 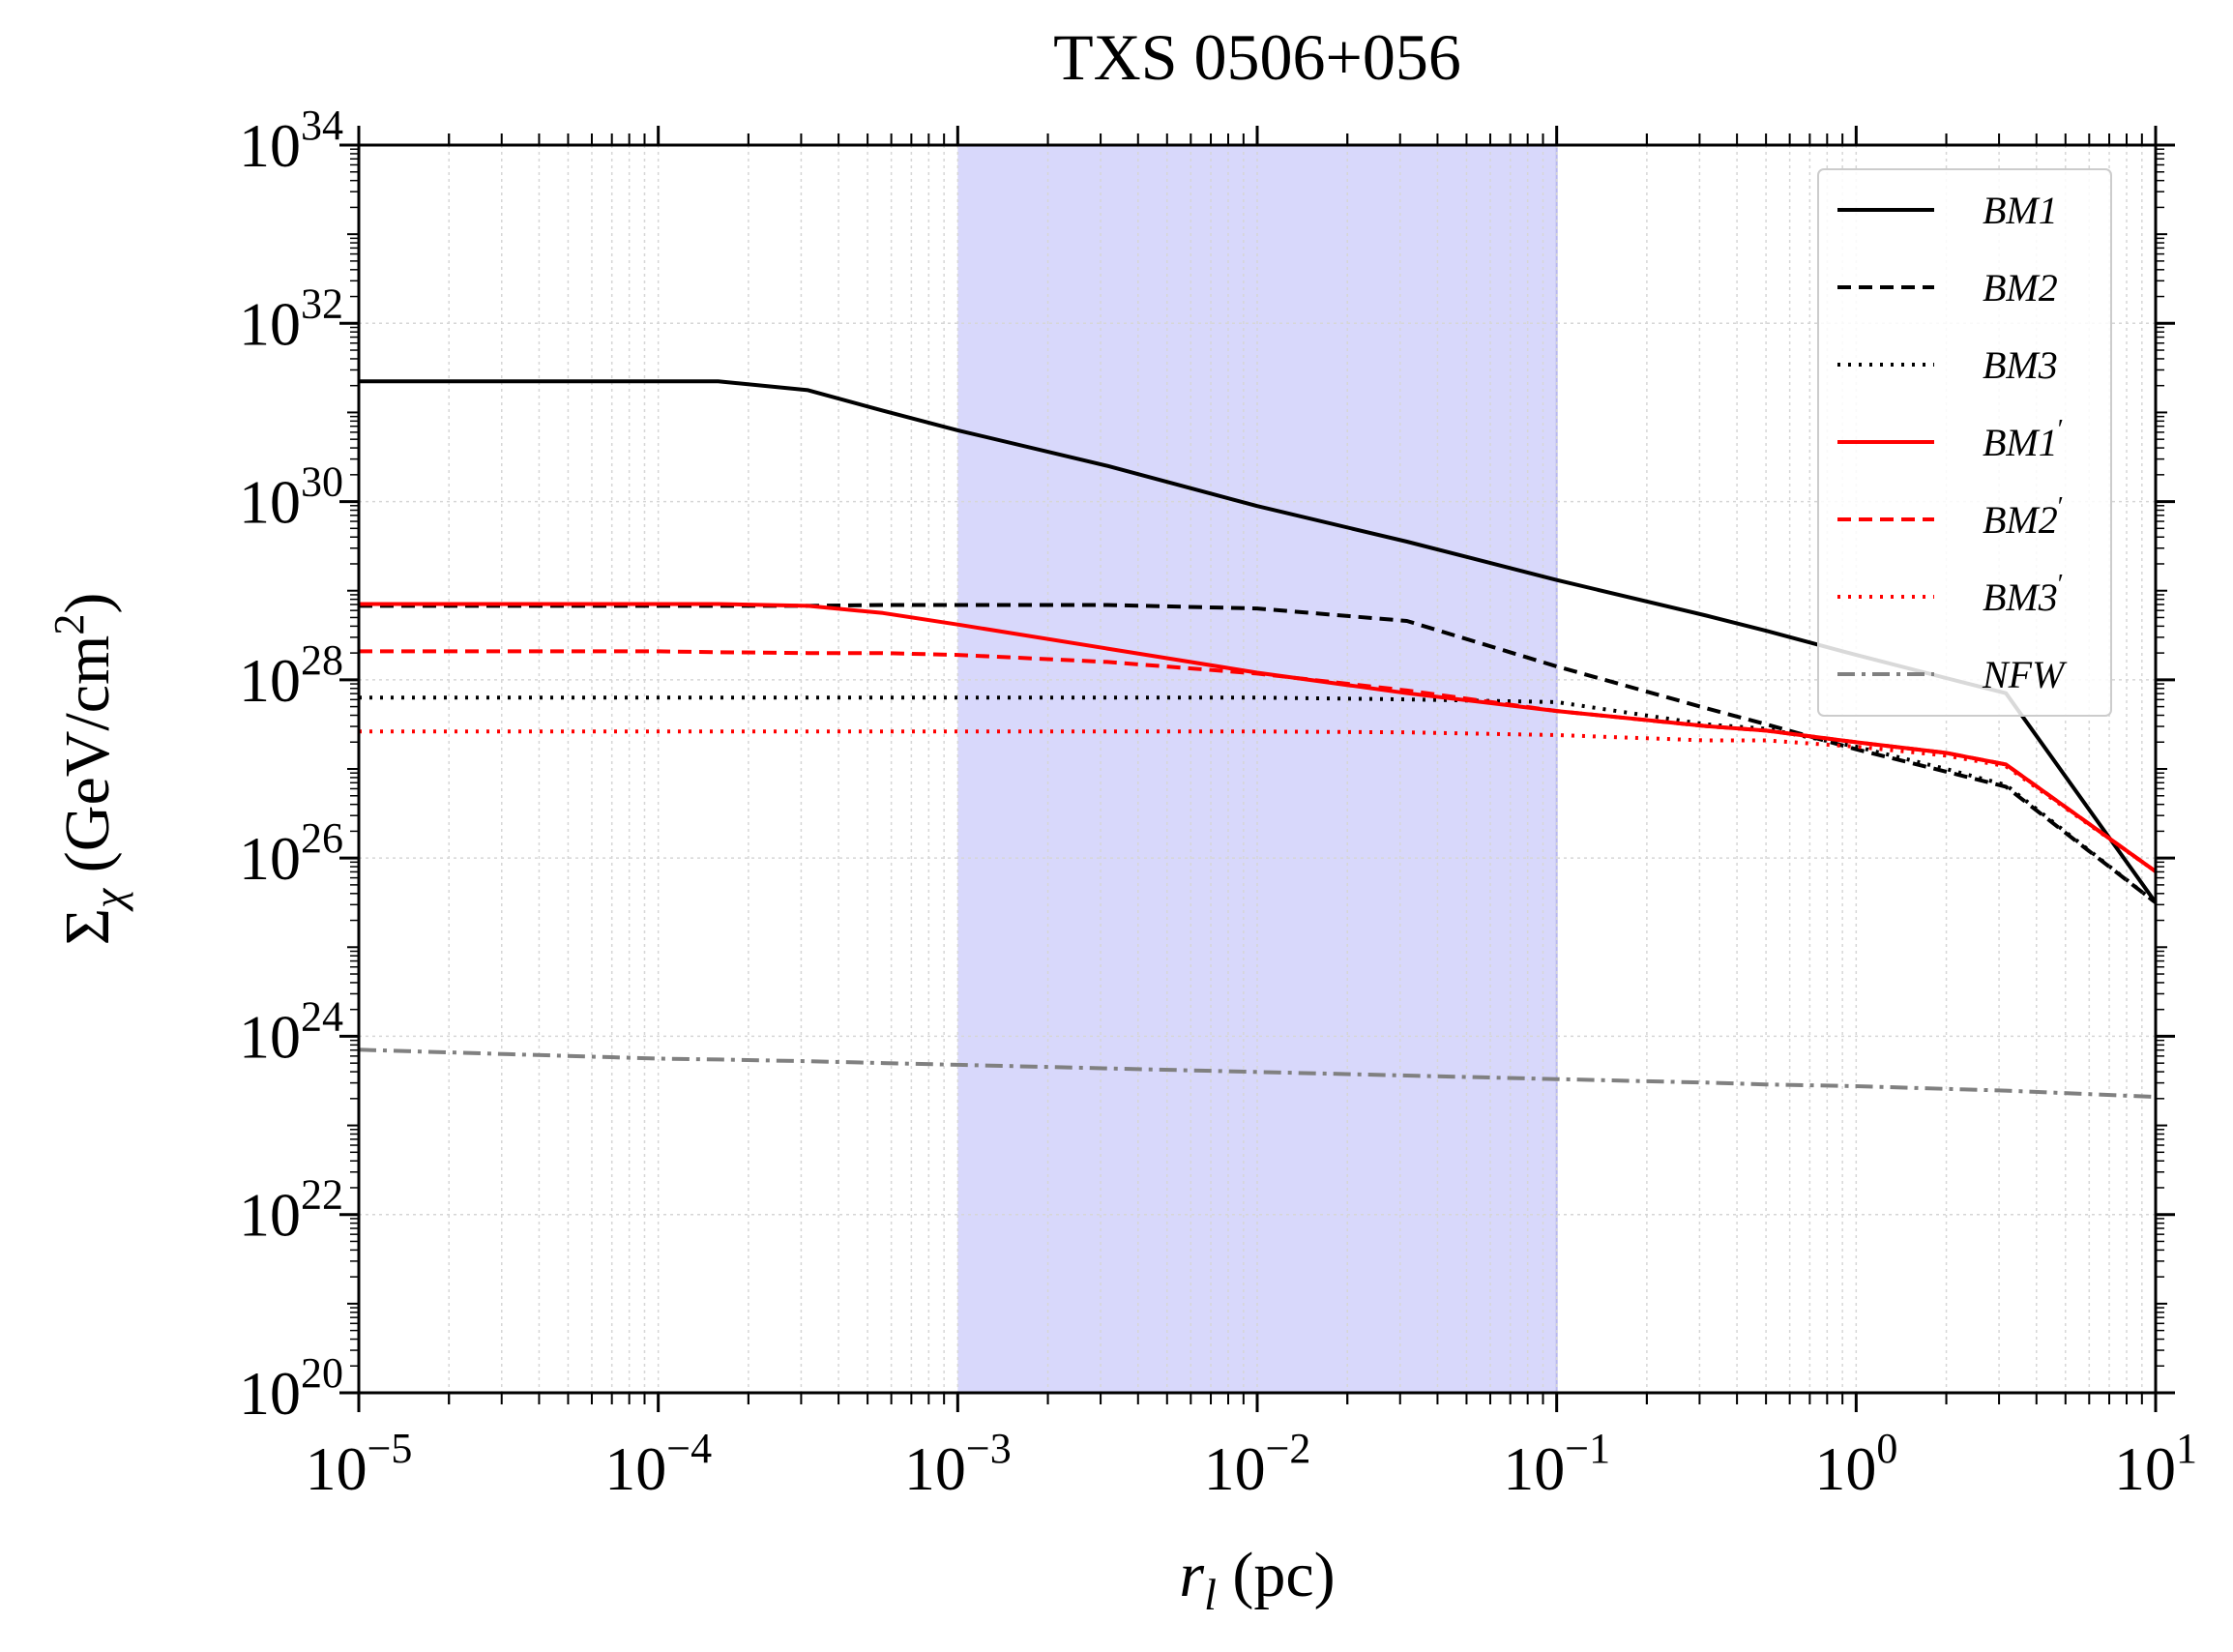 I want to click on x-axis-label-sub: l, so click(x=1210, y=1594).